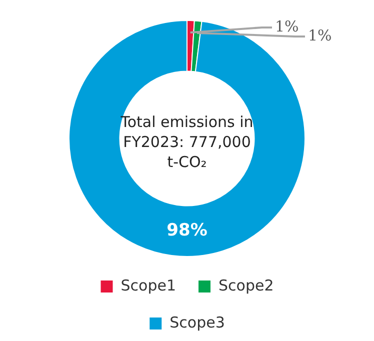  Describe the element at coordinates (187, 142) in the screenshot. I see `text: Total emissions in FY2023: 777,000 t-CO₂` at that location.